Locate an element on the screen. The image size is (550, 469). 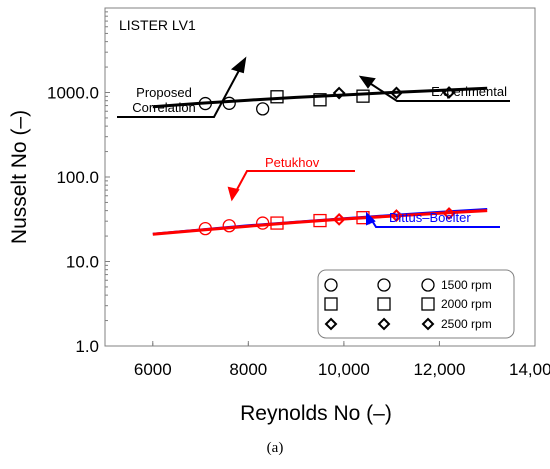
legend-label: 1500 rpm is located at coordinates (466, 285).